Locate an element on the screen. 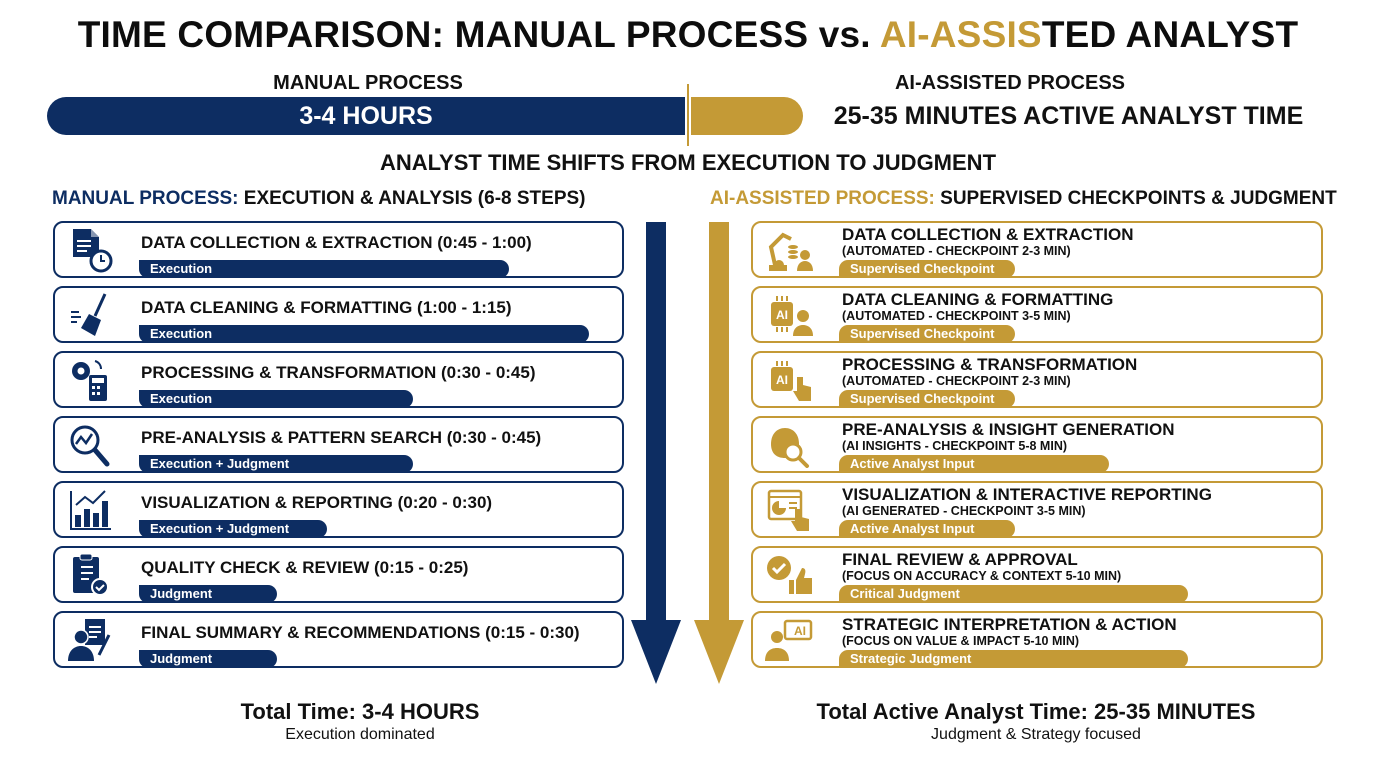 Image resolution: width=1376 pixels, height=768 pixels. brain-magnifier-icon is located at coordinates (790, 448).